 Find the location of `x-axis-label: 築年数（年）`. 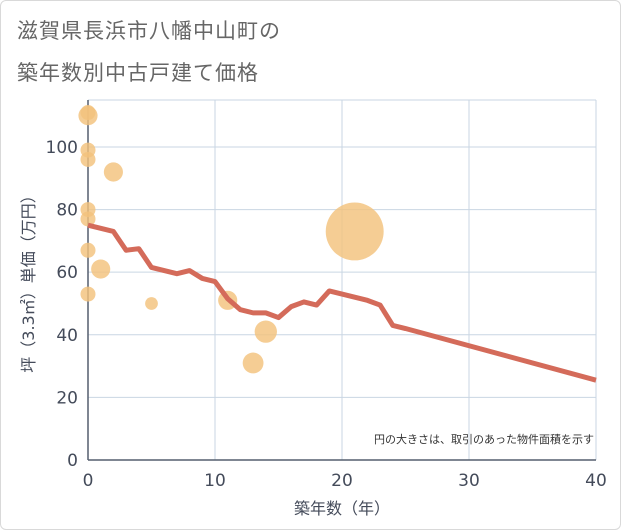

x-axis-label: 築年数（年） is located at coordinates (342, 508).